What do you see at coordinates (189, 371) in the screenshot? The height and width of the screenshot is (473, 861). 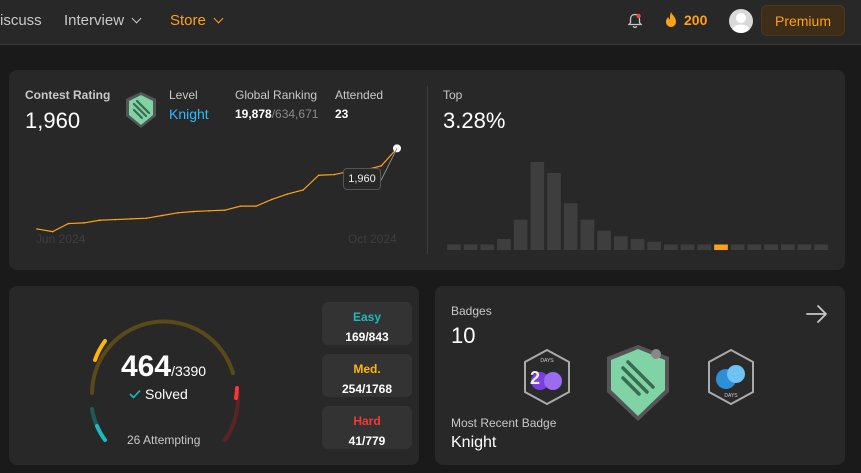 I see `solved-total: /3390` at bounding box center [189, 371].